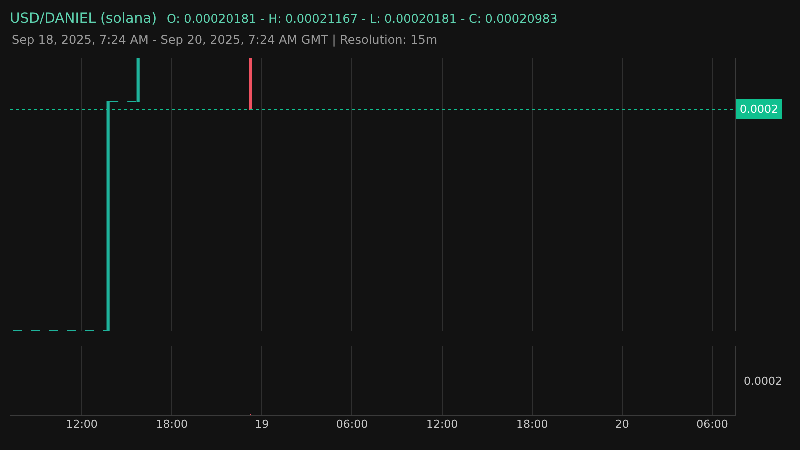 This screenshot has width=800, height=450. Describe the element at coordinates (250, 84) in the screenshot. I see `candlestick` at that location.